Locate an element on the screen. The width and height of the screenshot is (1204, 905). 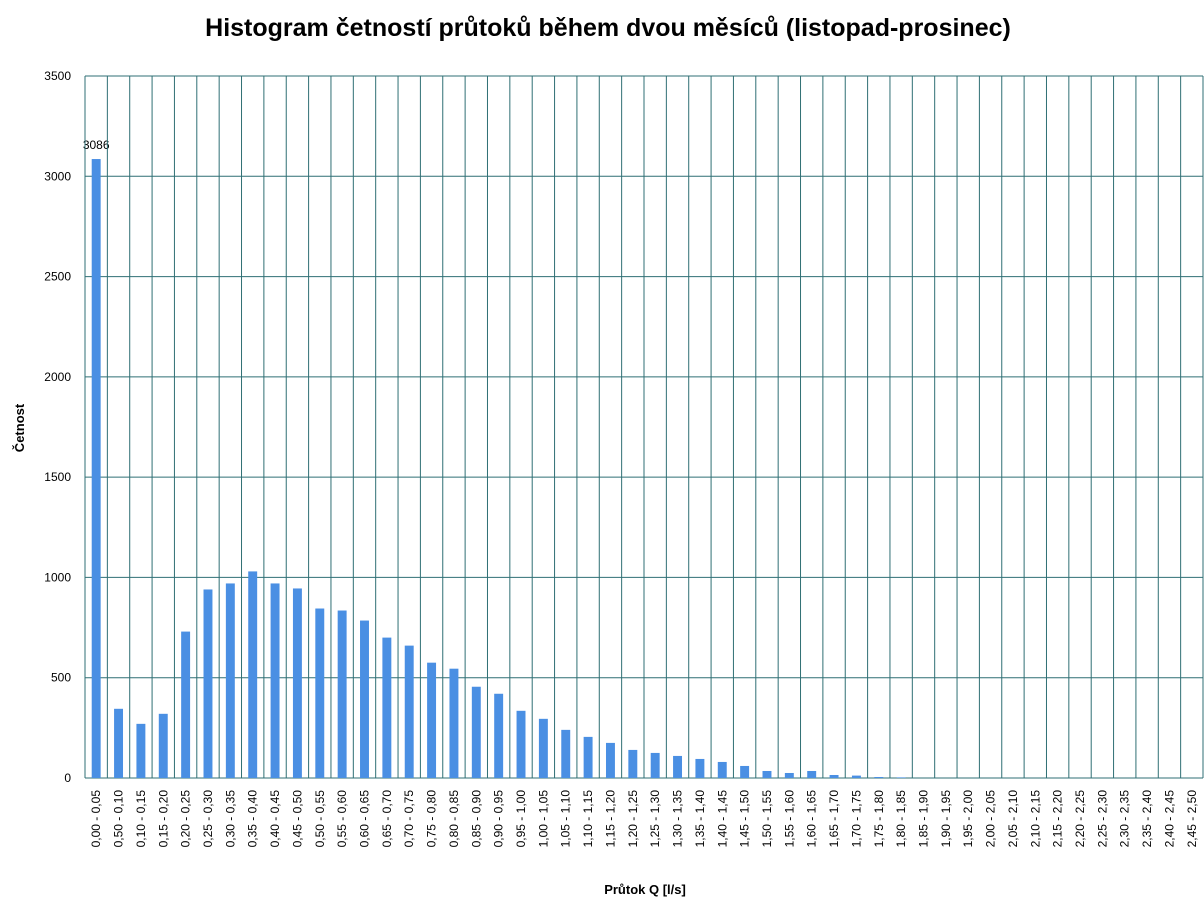
x-tick-label: 1,65 - 1,70 is located at coordinates (834, 819).